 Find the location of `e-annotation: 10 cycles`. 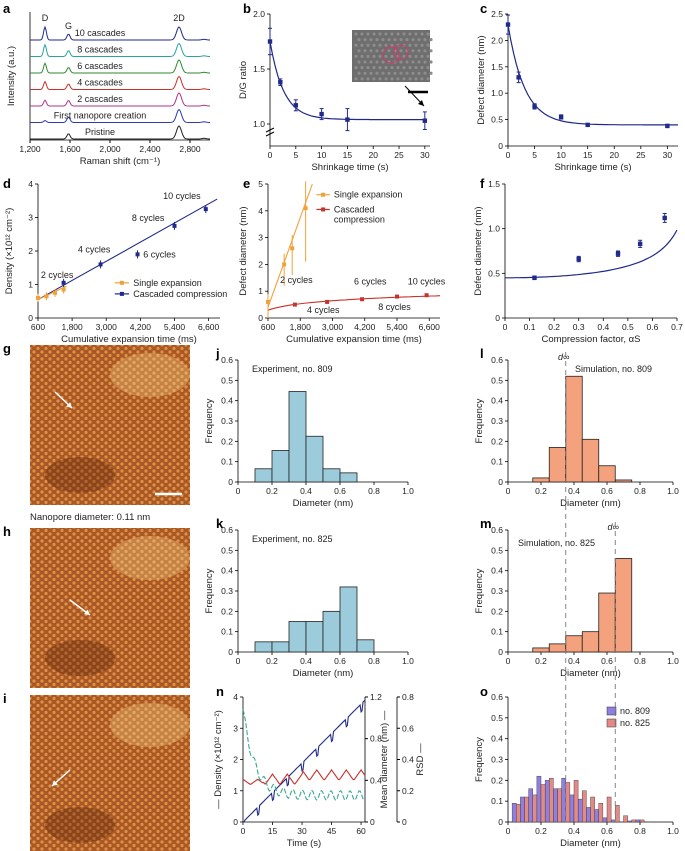

e-annotation: 10 cycles is located at coordinates (427, 282).